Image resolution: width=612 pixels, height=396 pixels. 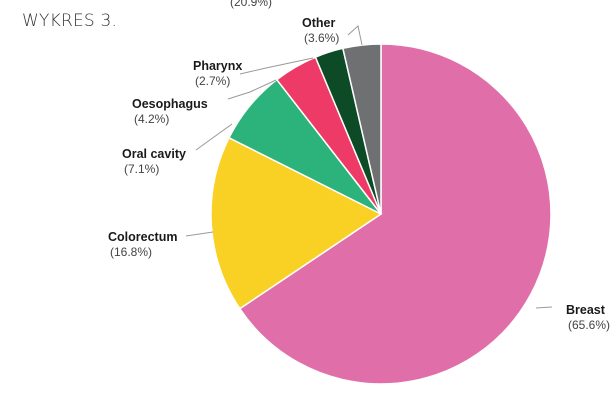 What do you see at coordinates (170, 104) in the screenshot?
I see `slice-label-oesophagus: Oesophagus` at bounding box center [170, 104].